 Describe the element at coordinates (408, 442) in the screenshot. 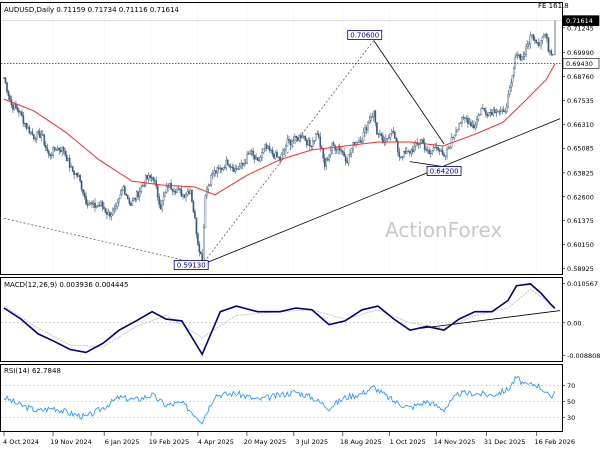

I see `x-tick-label: 1 Oct 2025` at that location.